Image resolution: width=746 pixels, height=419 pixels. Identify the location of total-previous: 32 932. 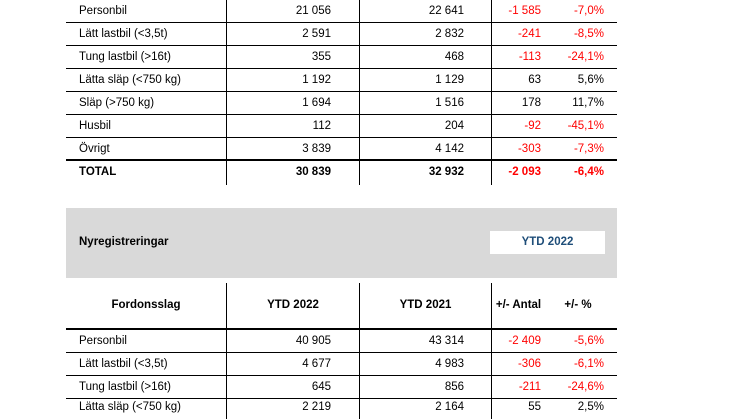
(446, 172).